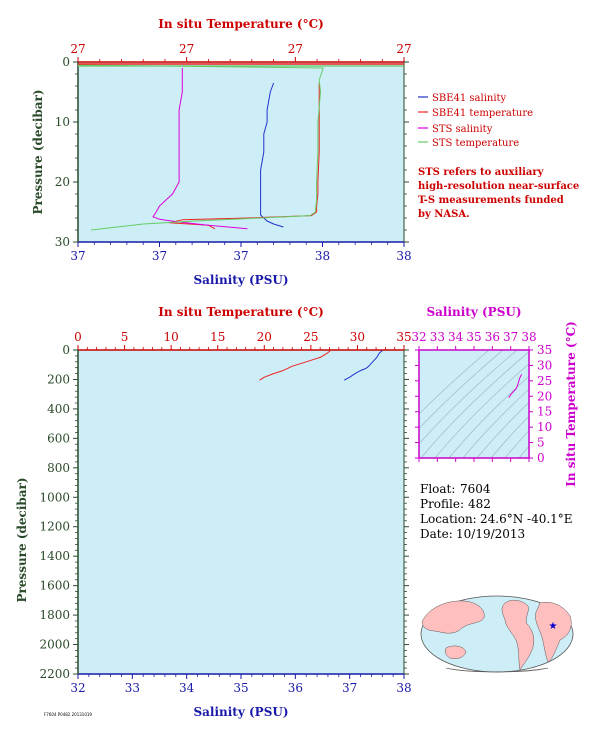 Image resolution: width=601 pixels, height=736 pixels. I want to click on t-s-inset-salinity-tick-label: 38, so click(528, 337).